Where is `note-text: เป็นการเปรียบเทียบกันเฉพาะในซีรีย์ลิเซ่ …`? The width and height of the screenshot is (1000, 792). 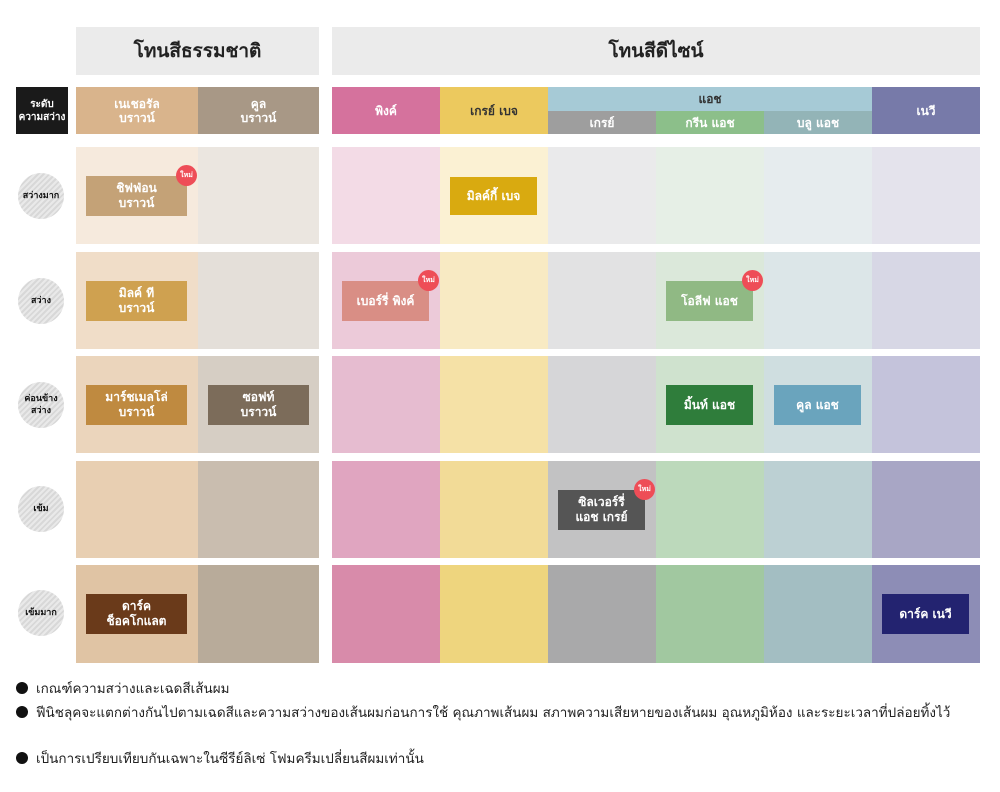
note-text: เป็นการเปรียบเทียบกันเฉพาะในซีรีย์ลิเซ่ … is located at coordinates (230, 759).